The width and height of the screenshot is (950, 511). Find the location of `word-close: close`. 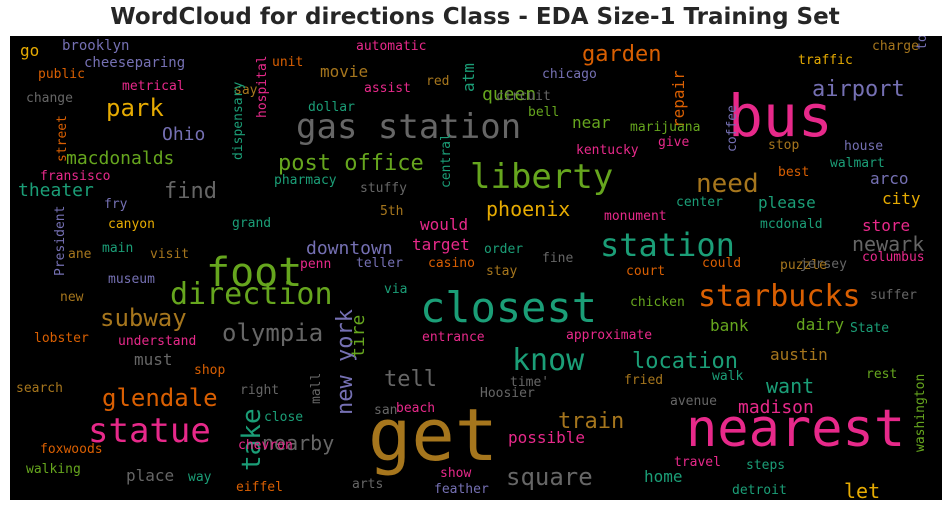

word-close: close is located at coordinates (283, 417).